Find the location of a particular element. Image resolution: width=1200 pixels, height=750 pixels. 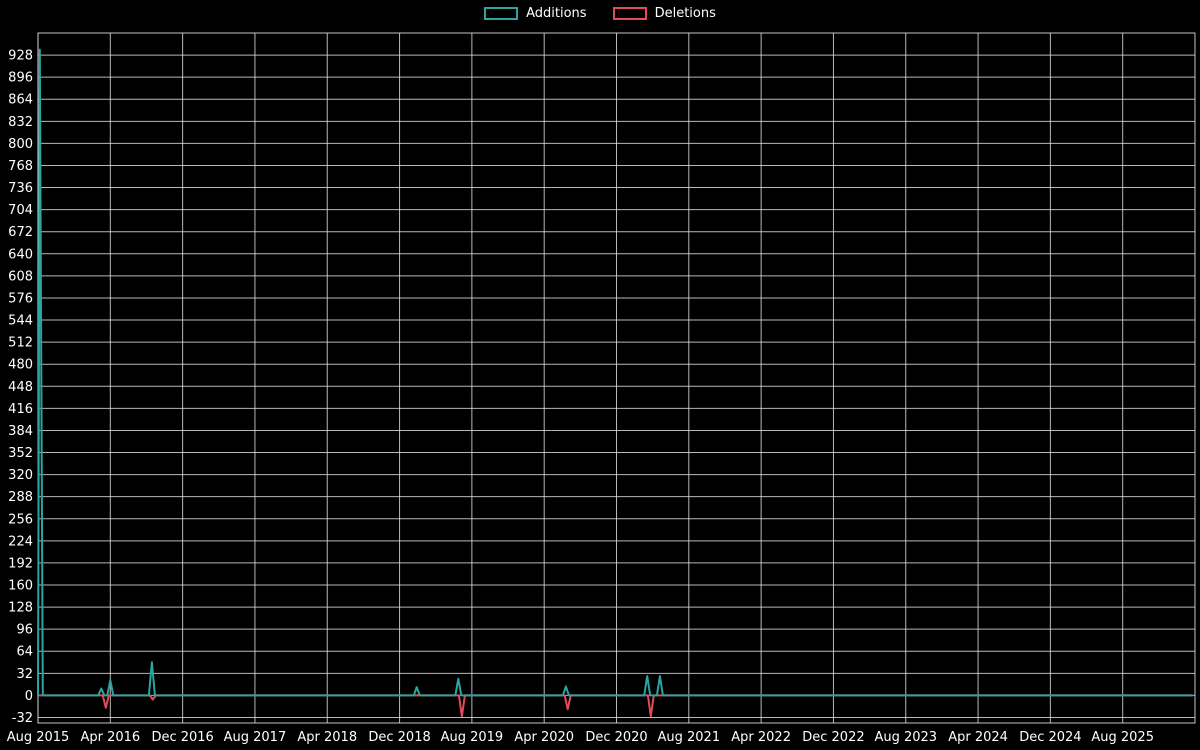

x-tick-label: Aug 2025 is located at coordinates (1122, 737).